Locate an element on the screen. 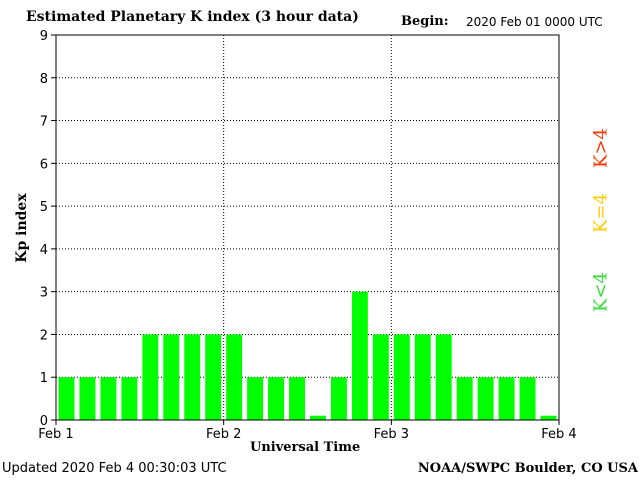 This screenshot has height=480, width=640. x-tick-label: Feb 1 is located at coordinates (55, 434).